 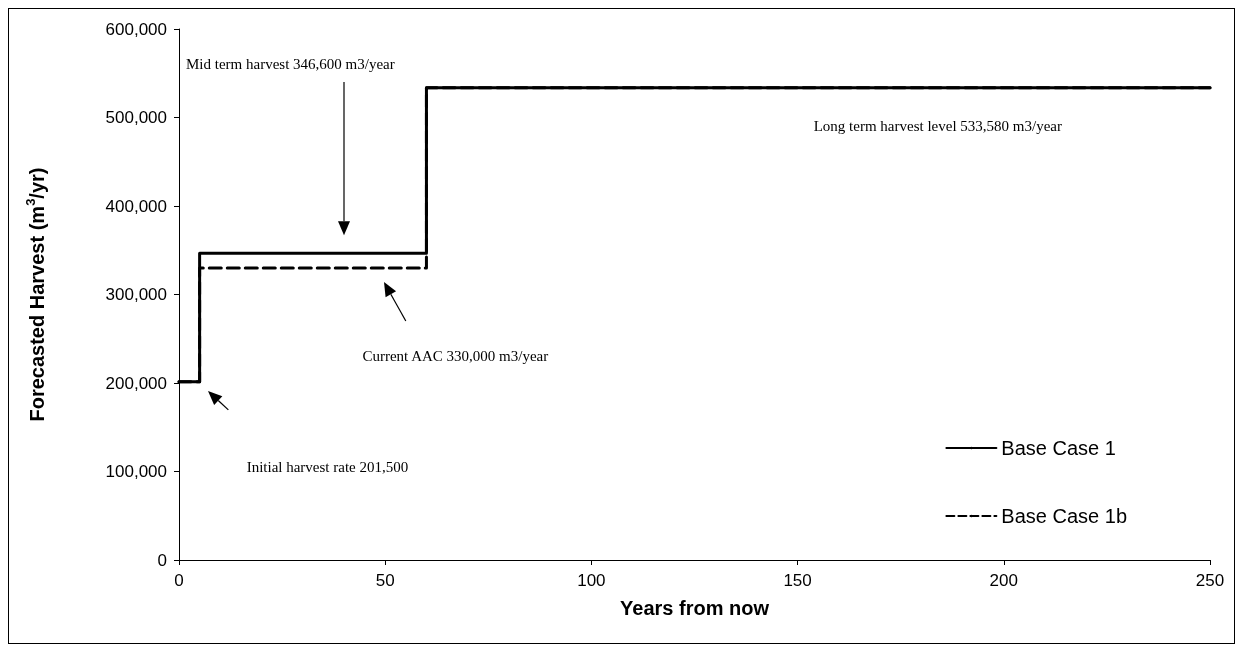 I want to click on x-tick-label: 50, so click(x=385, y=580).